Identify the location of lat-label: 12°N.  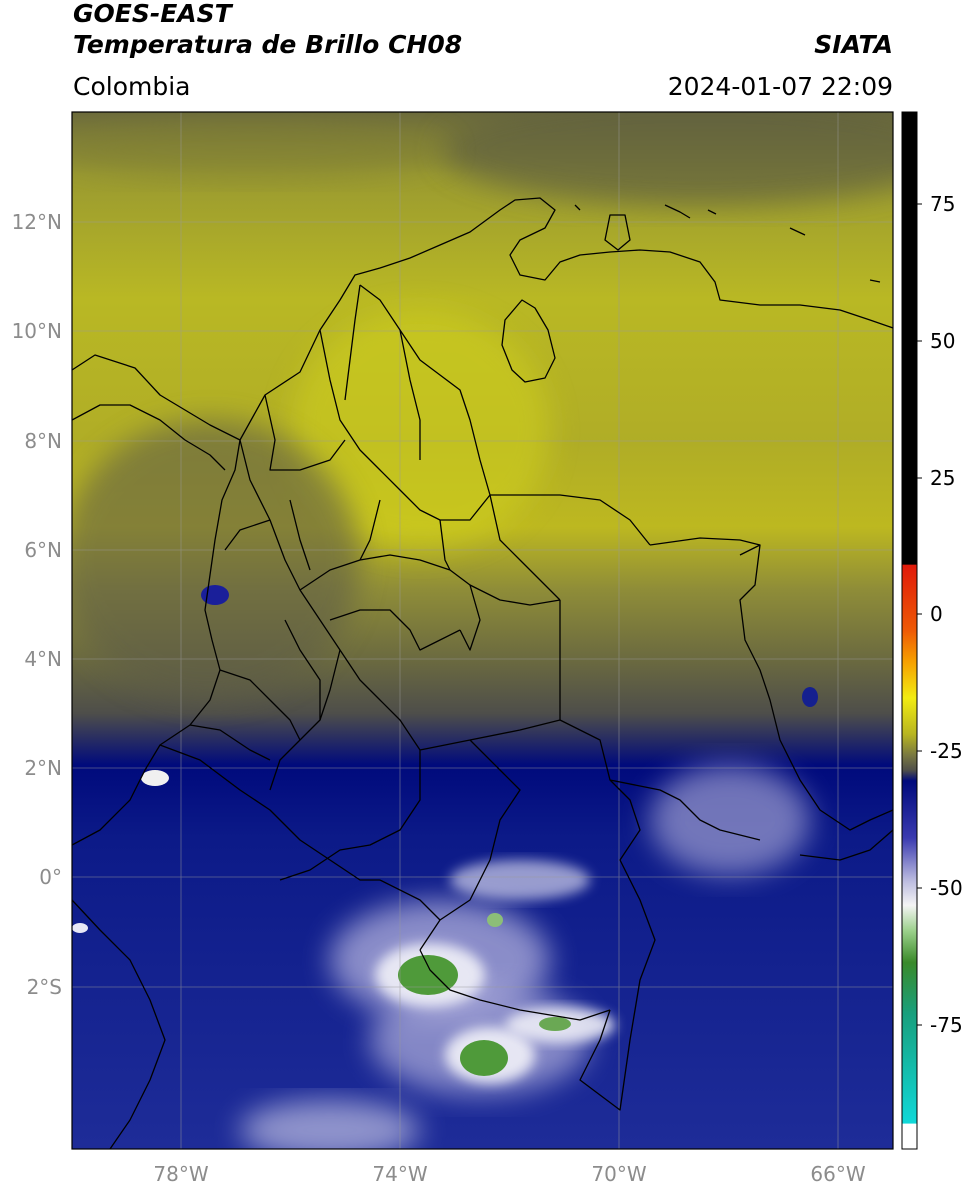
(37, 222).